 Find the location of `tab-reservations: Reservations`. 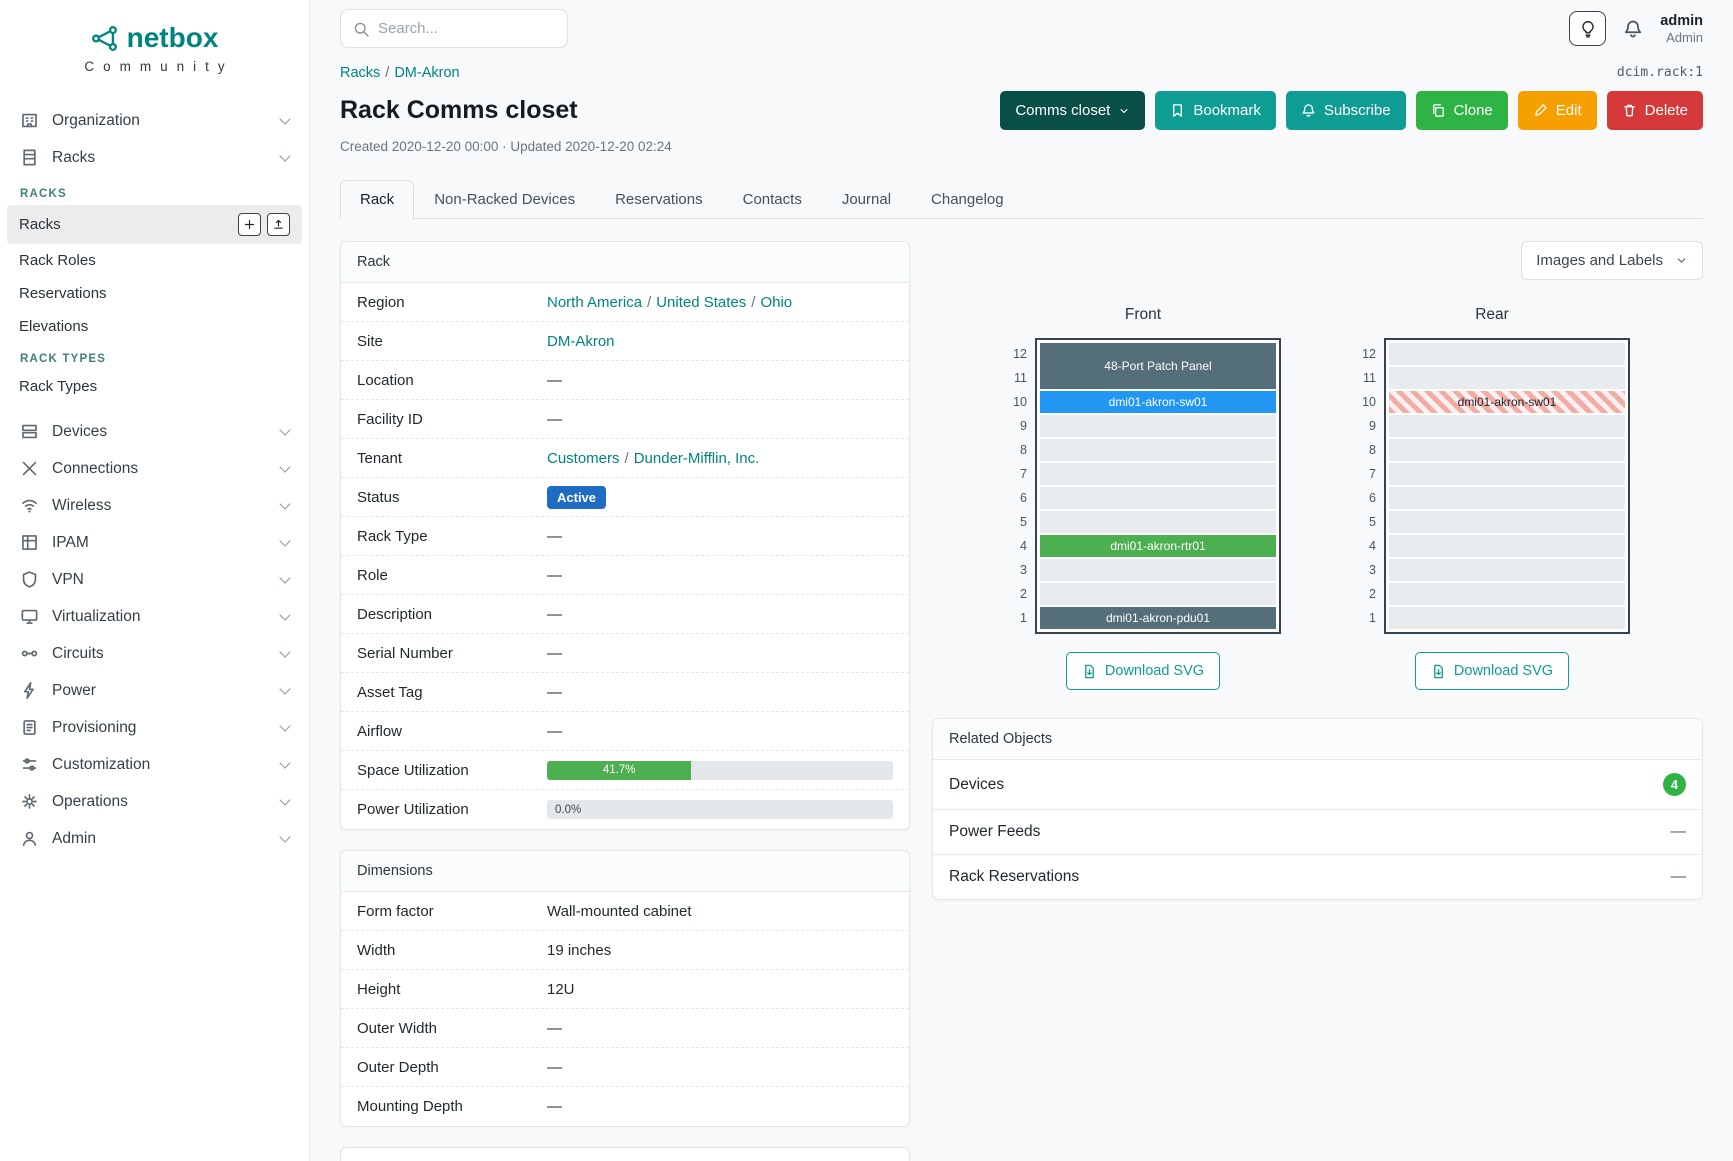

tab-reservations: Reservations is located at coordinates (659, 199).